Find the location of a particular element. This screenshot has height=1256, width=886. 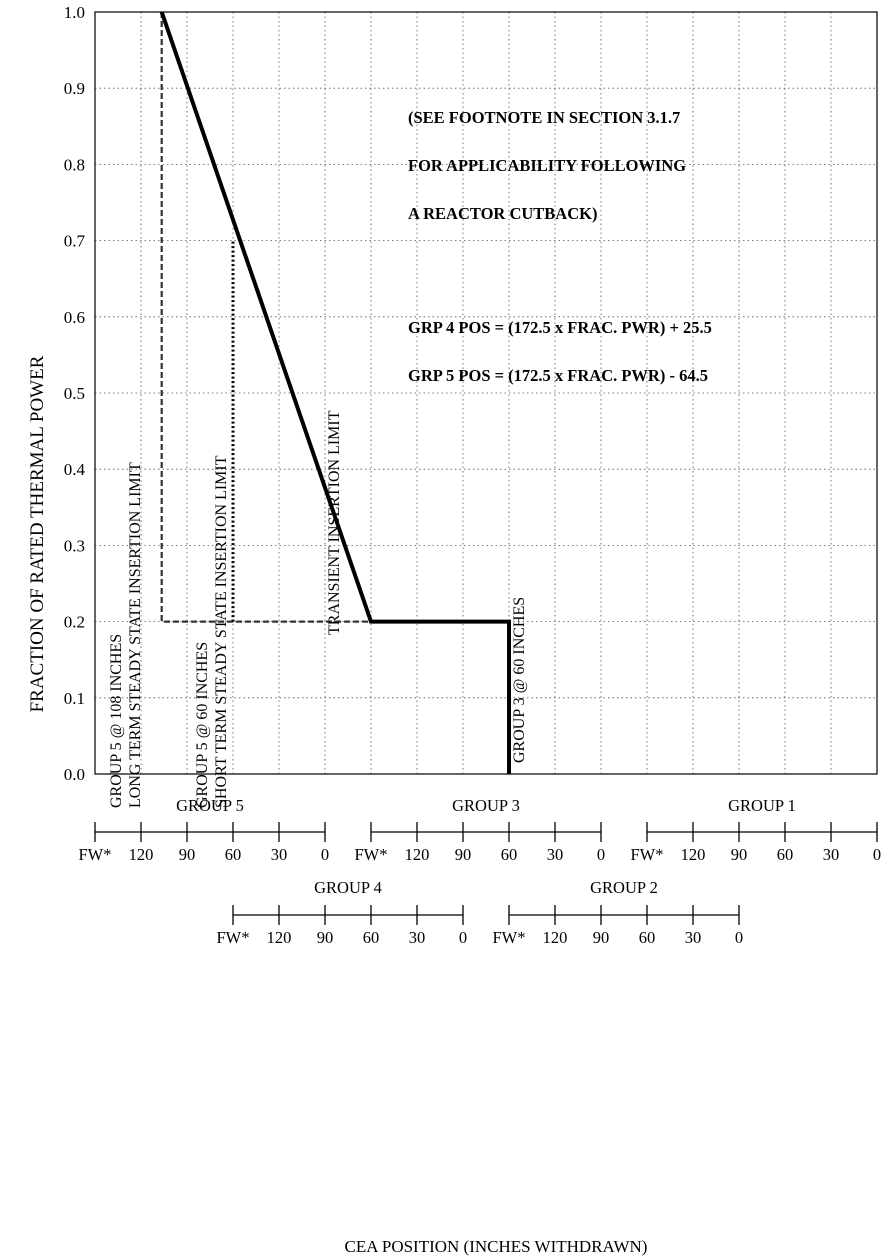

y-tick-label: 0.8 is located at coordinates (74, 164).